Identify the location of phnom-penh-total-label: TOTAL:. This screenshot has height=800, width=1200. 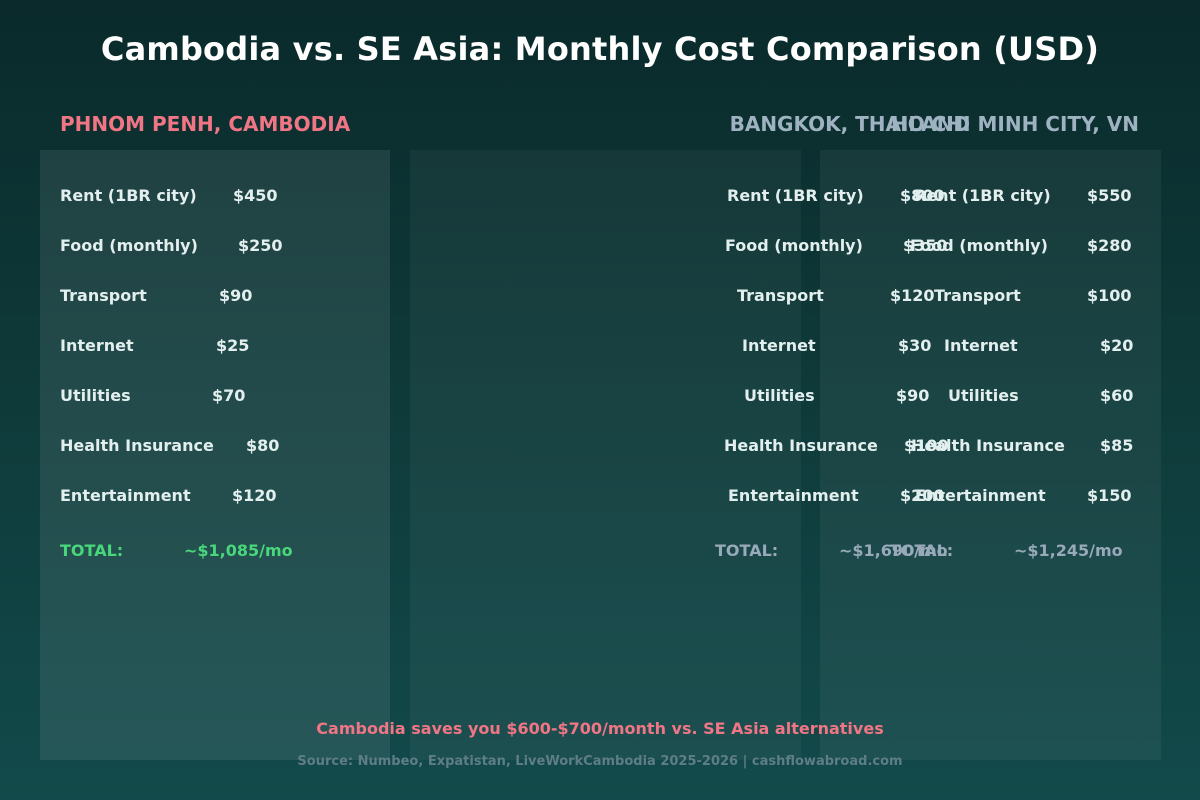
(92, 550).